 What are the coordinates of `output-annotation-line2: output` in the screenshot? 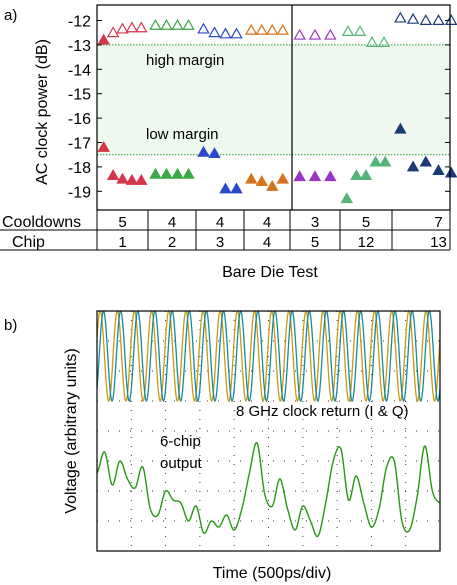 It's located at (181, 463).